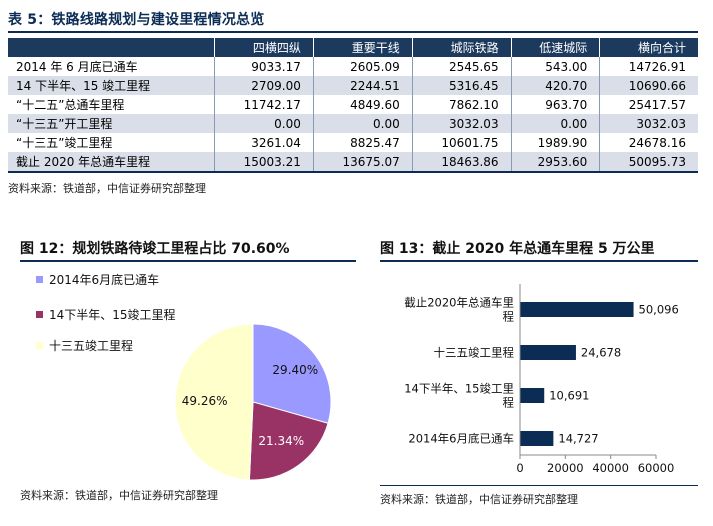  I want to click on bar-category-label: 14下半年、15竣工里程, so click(459, 396).